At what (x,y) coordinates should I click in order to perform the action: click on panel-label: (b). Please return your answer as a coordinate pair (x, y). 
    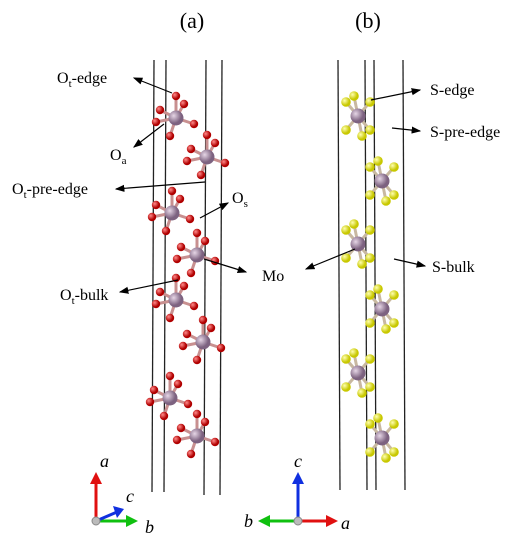
    Looking at the image, I should click on (368, 20).